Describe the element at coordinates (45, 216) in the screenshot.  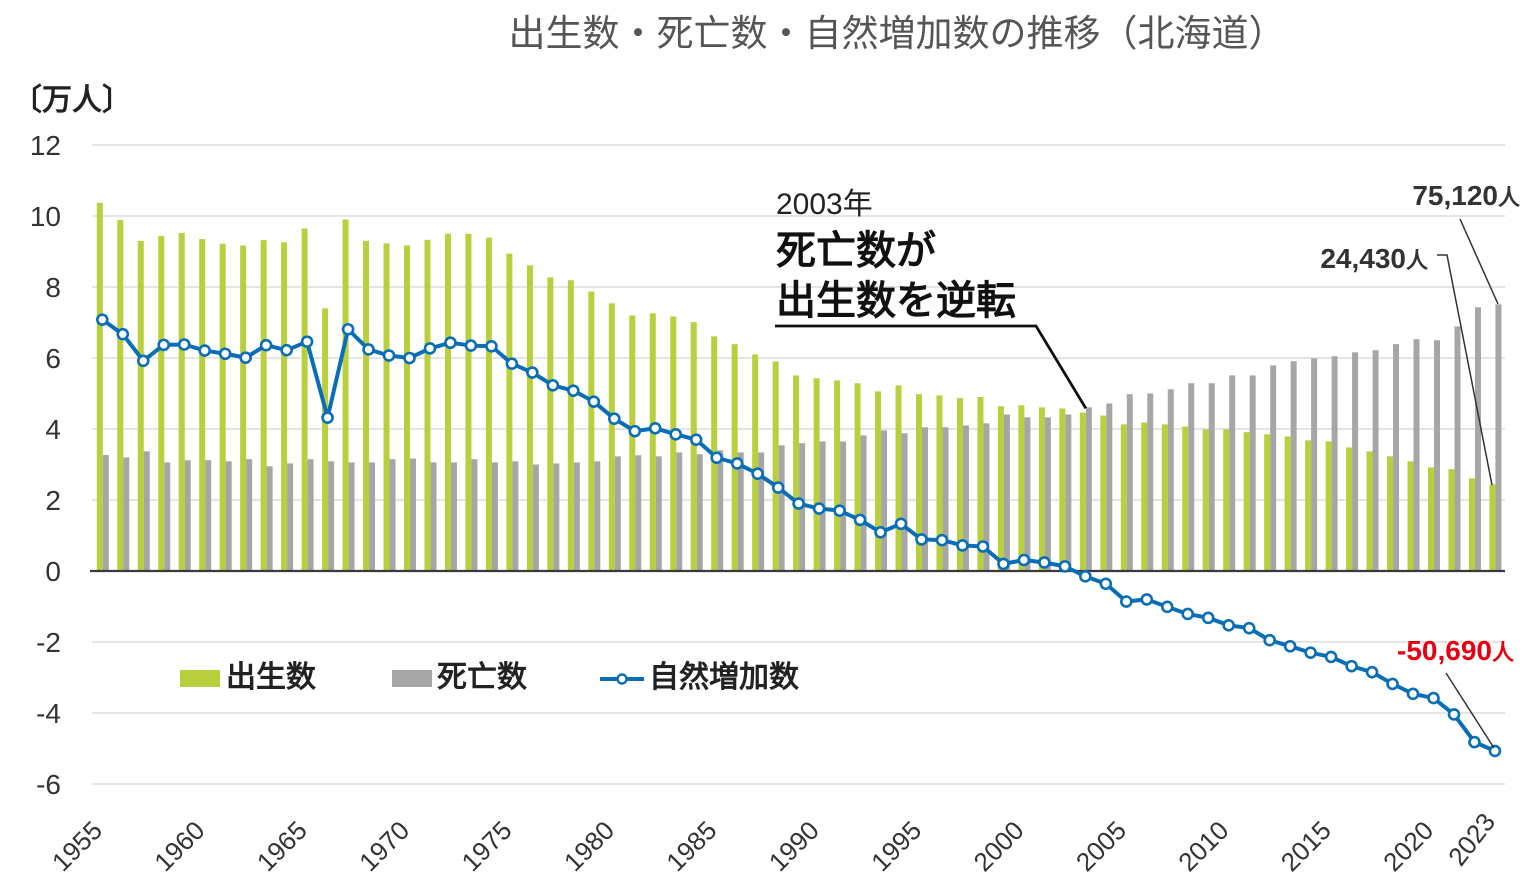
I see `y-tick-label: 10` at that location.